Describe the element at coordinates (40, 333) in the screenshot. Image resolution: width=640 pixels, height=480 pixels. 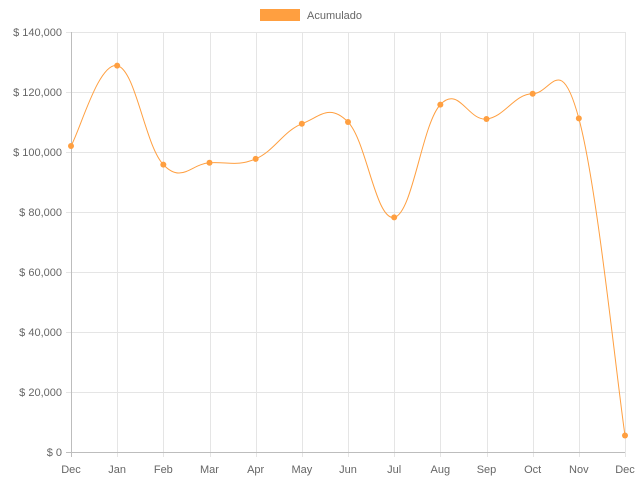
I see `y-tick-label: $ 40,000` at that location.